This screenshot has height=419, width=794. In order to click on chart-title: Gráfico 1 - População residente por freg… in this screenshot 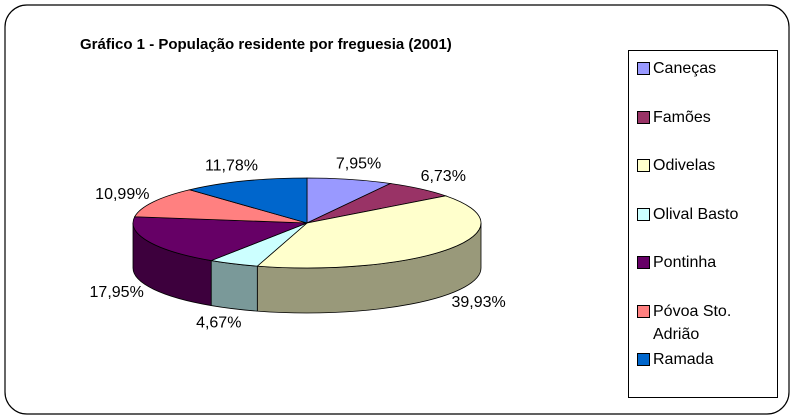, I will do `click(266, 44)`.